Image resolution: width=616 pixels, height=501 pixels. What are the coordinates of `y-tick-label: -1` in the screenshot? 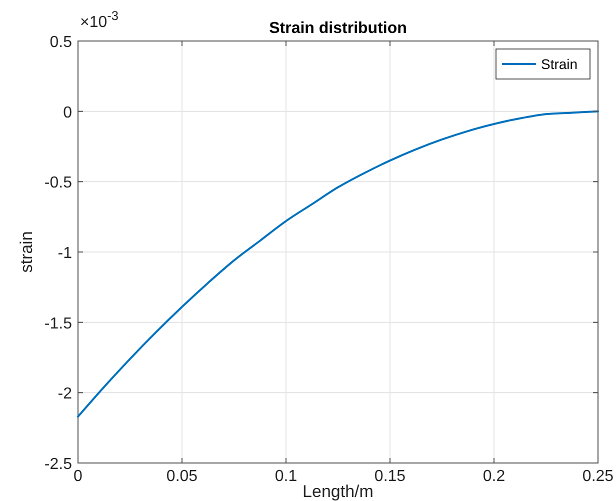 It's located at (65, 253).